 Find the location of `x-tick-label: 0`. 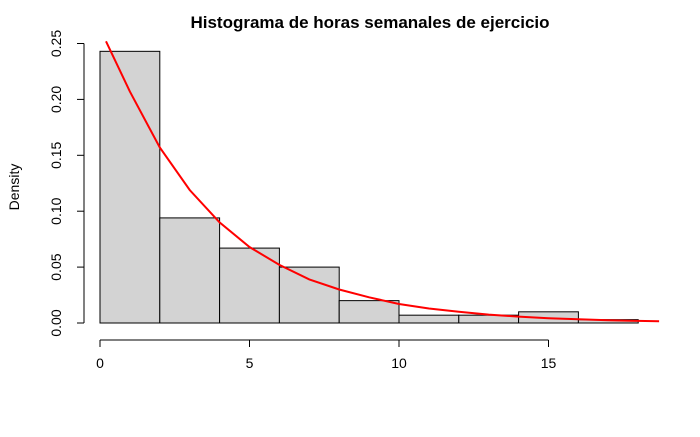

x-tick-label: 0 is located at coordinates (100, 363).